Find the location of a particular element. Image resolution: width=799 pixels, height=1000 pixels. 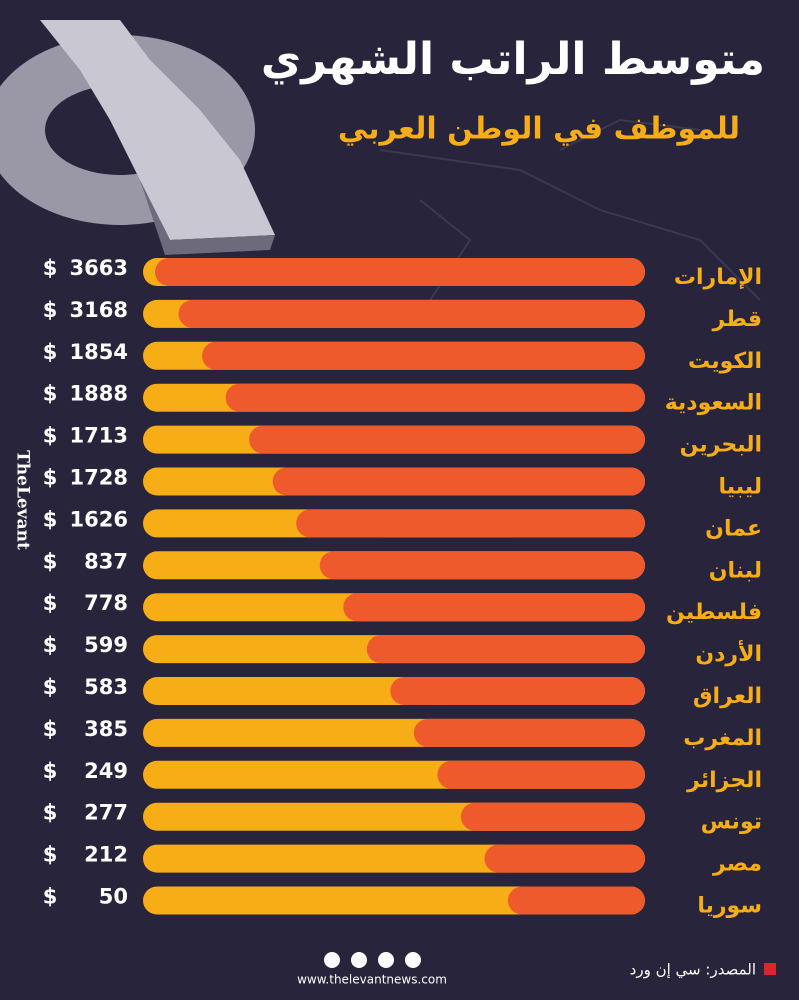

country: قطر is located at coordinates (736, 319).